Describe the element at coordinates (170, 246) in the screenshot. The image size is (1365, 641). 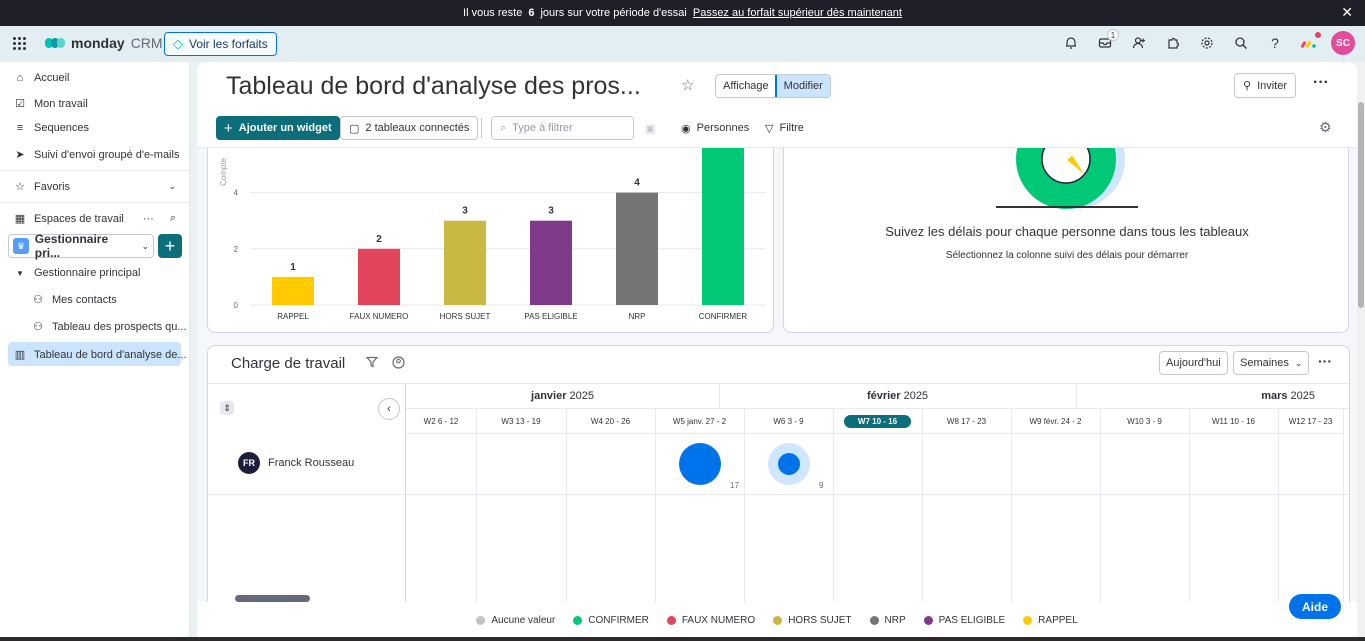
I see `add-to-workspace-button: +` at that location.